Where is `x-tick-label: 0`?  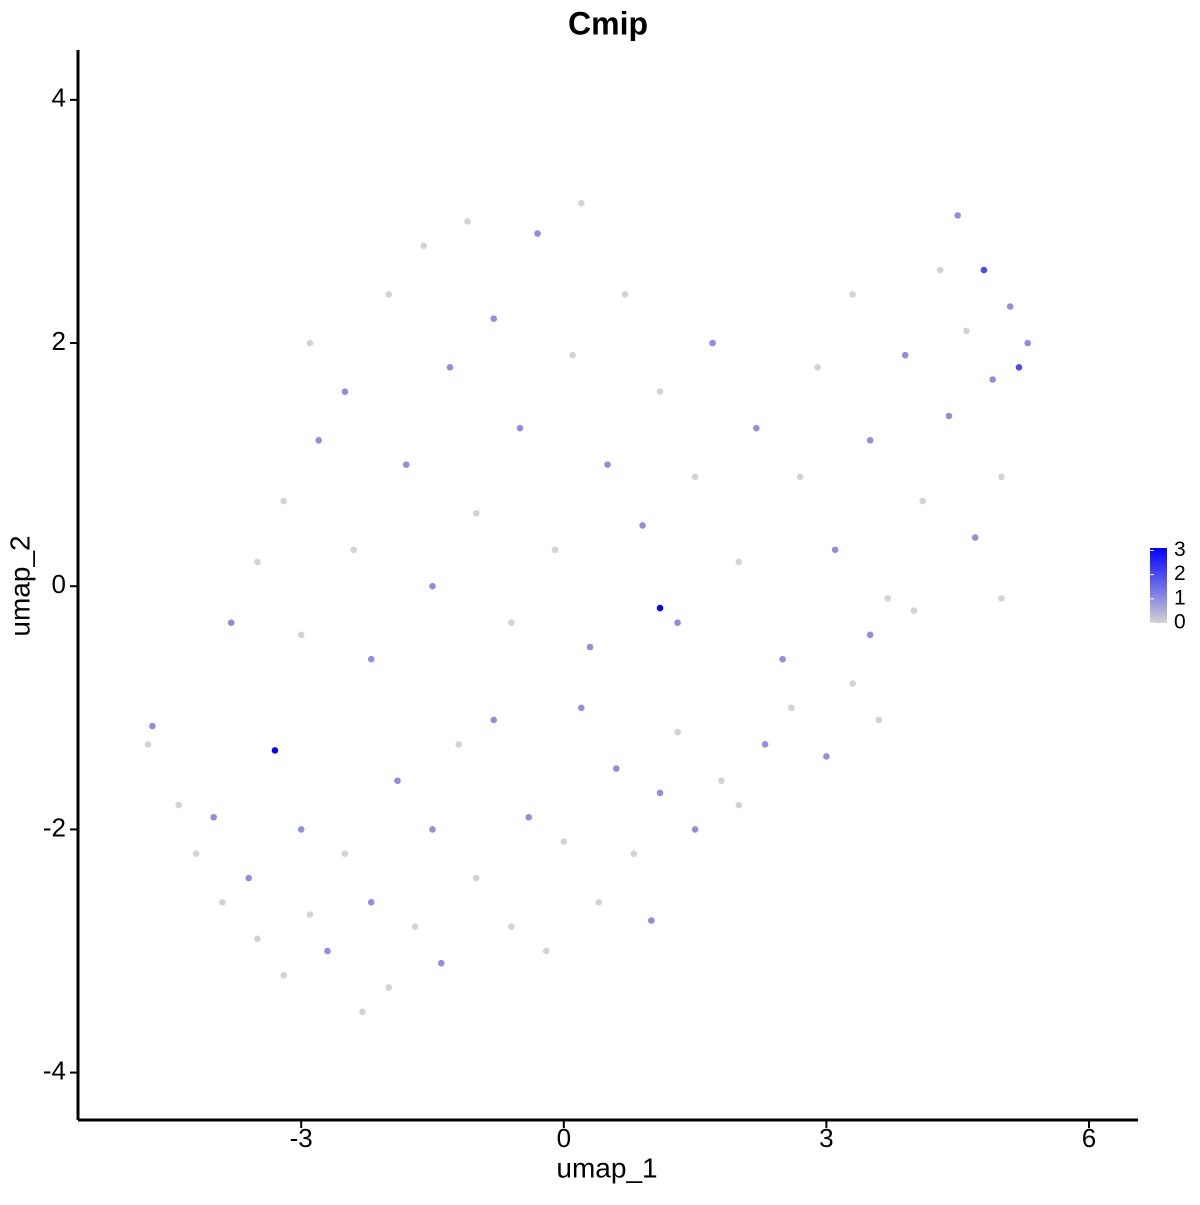 x-tick-label: 0 is located at coordinates (564, 1138).